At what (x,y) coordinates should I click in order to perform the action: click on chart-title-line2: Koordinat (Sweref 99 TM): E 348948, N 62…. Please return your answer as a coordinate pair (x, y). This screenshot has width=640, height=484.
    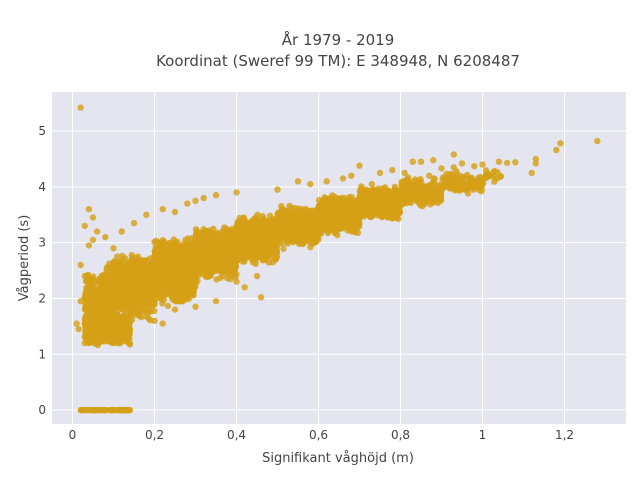
    Looking at the image, I should click on (338, 61).